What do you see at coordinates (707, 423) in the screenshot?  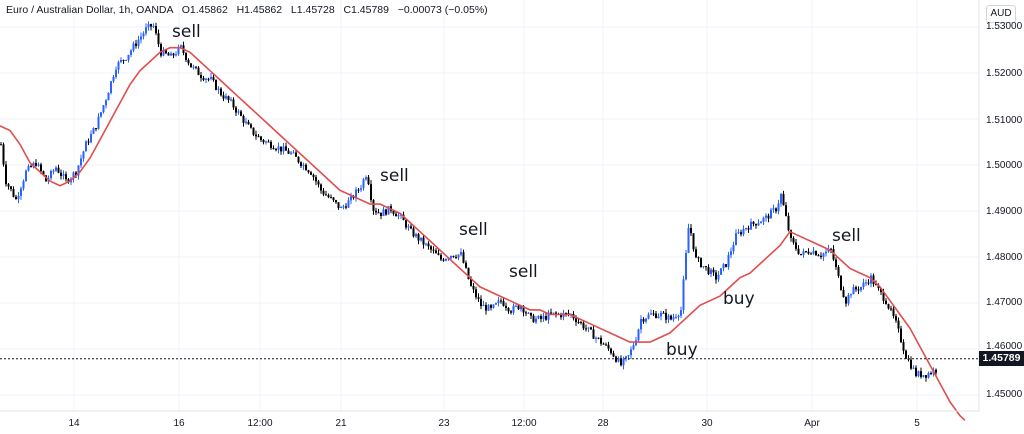 I see `x-tick-label: 30` at bounding box center [707, 423].